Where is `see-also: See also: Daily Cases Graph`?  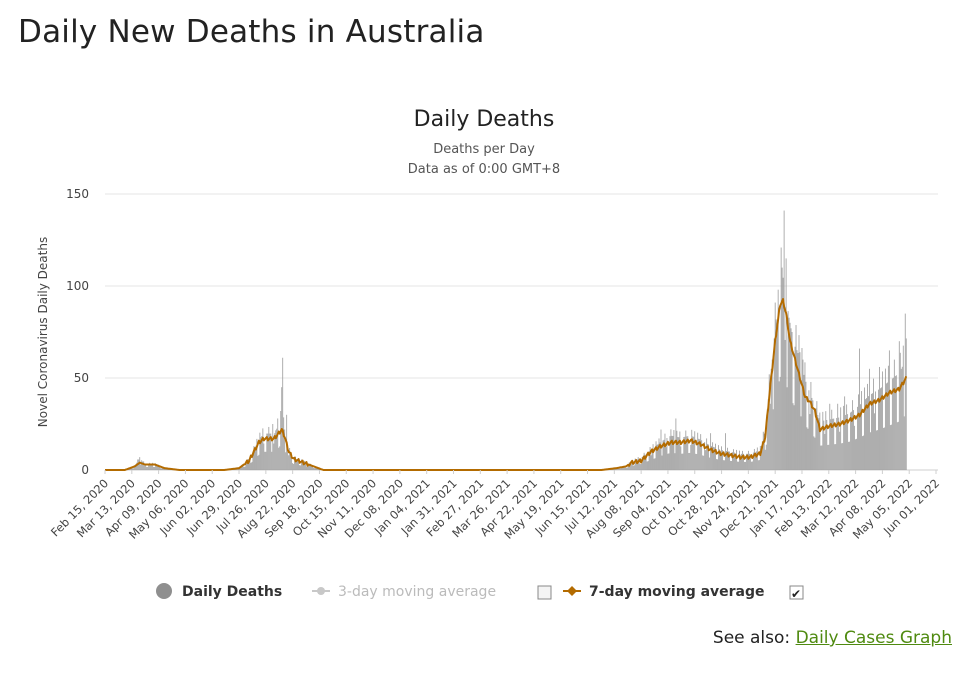
see-also: See also: Daily Cases Graph is located at coordinates (832, 638).